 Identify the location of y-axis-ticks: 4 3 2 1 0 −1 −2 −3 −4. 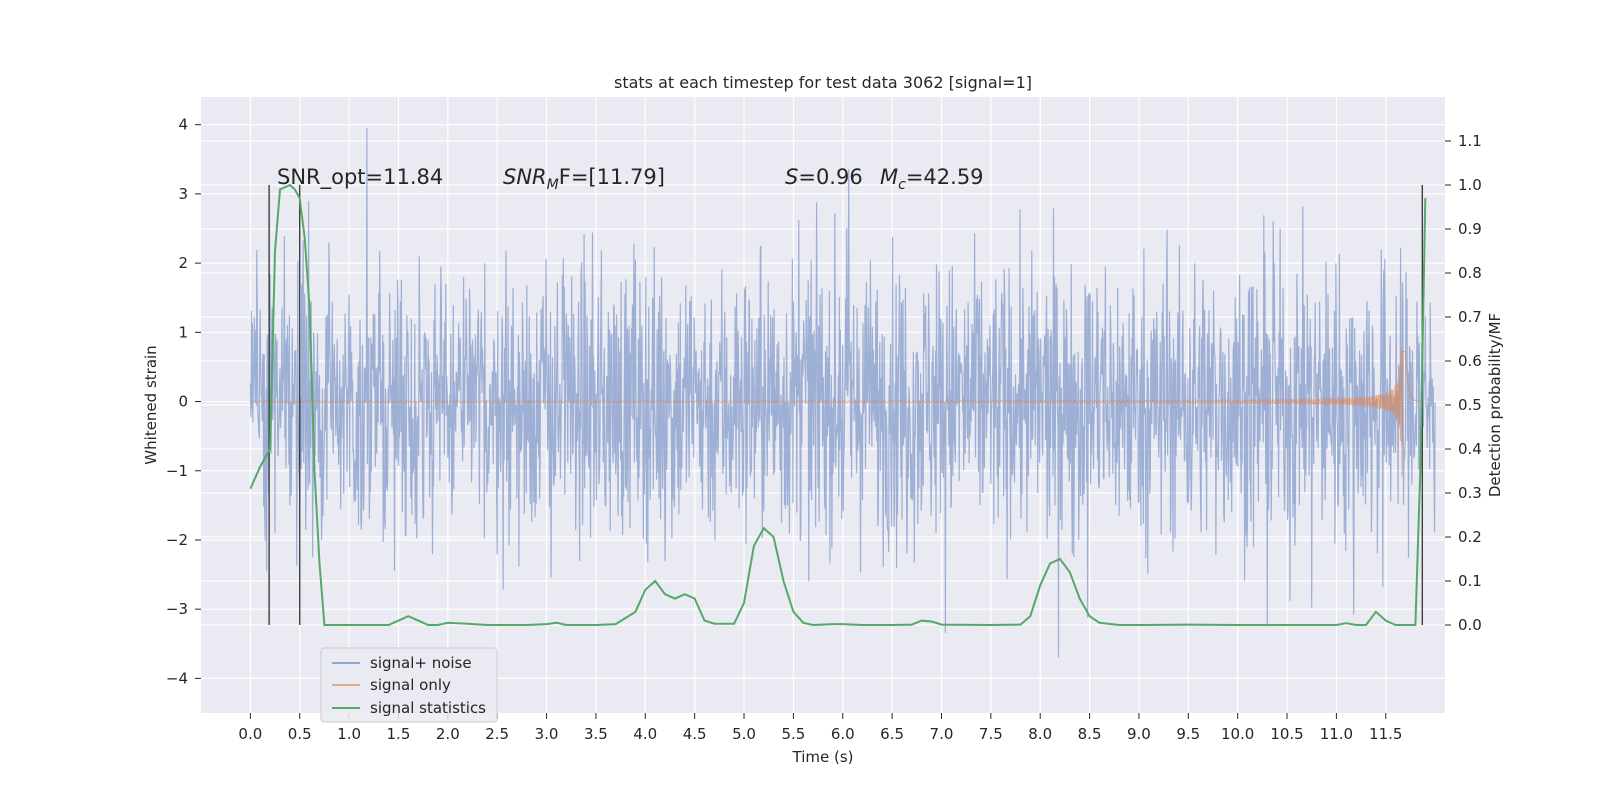
(183, 401).